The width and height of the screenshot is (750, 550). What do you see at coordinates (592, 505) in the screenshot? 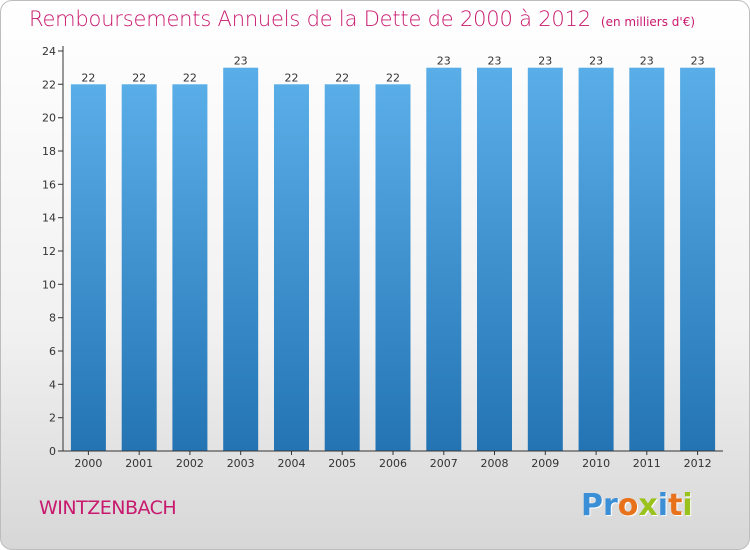
I see `logo-letter: P` at bounding box center [592, 505].